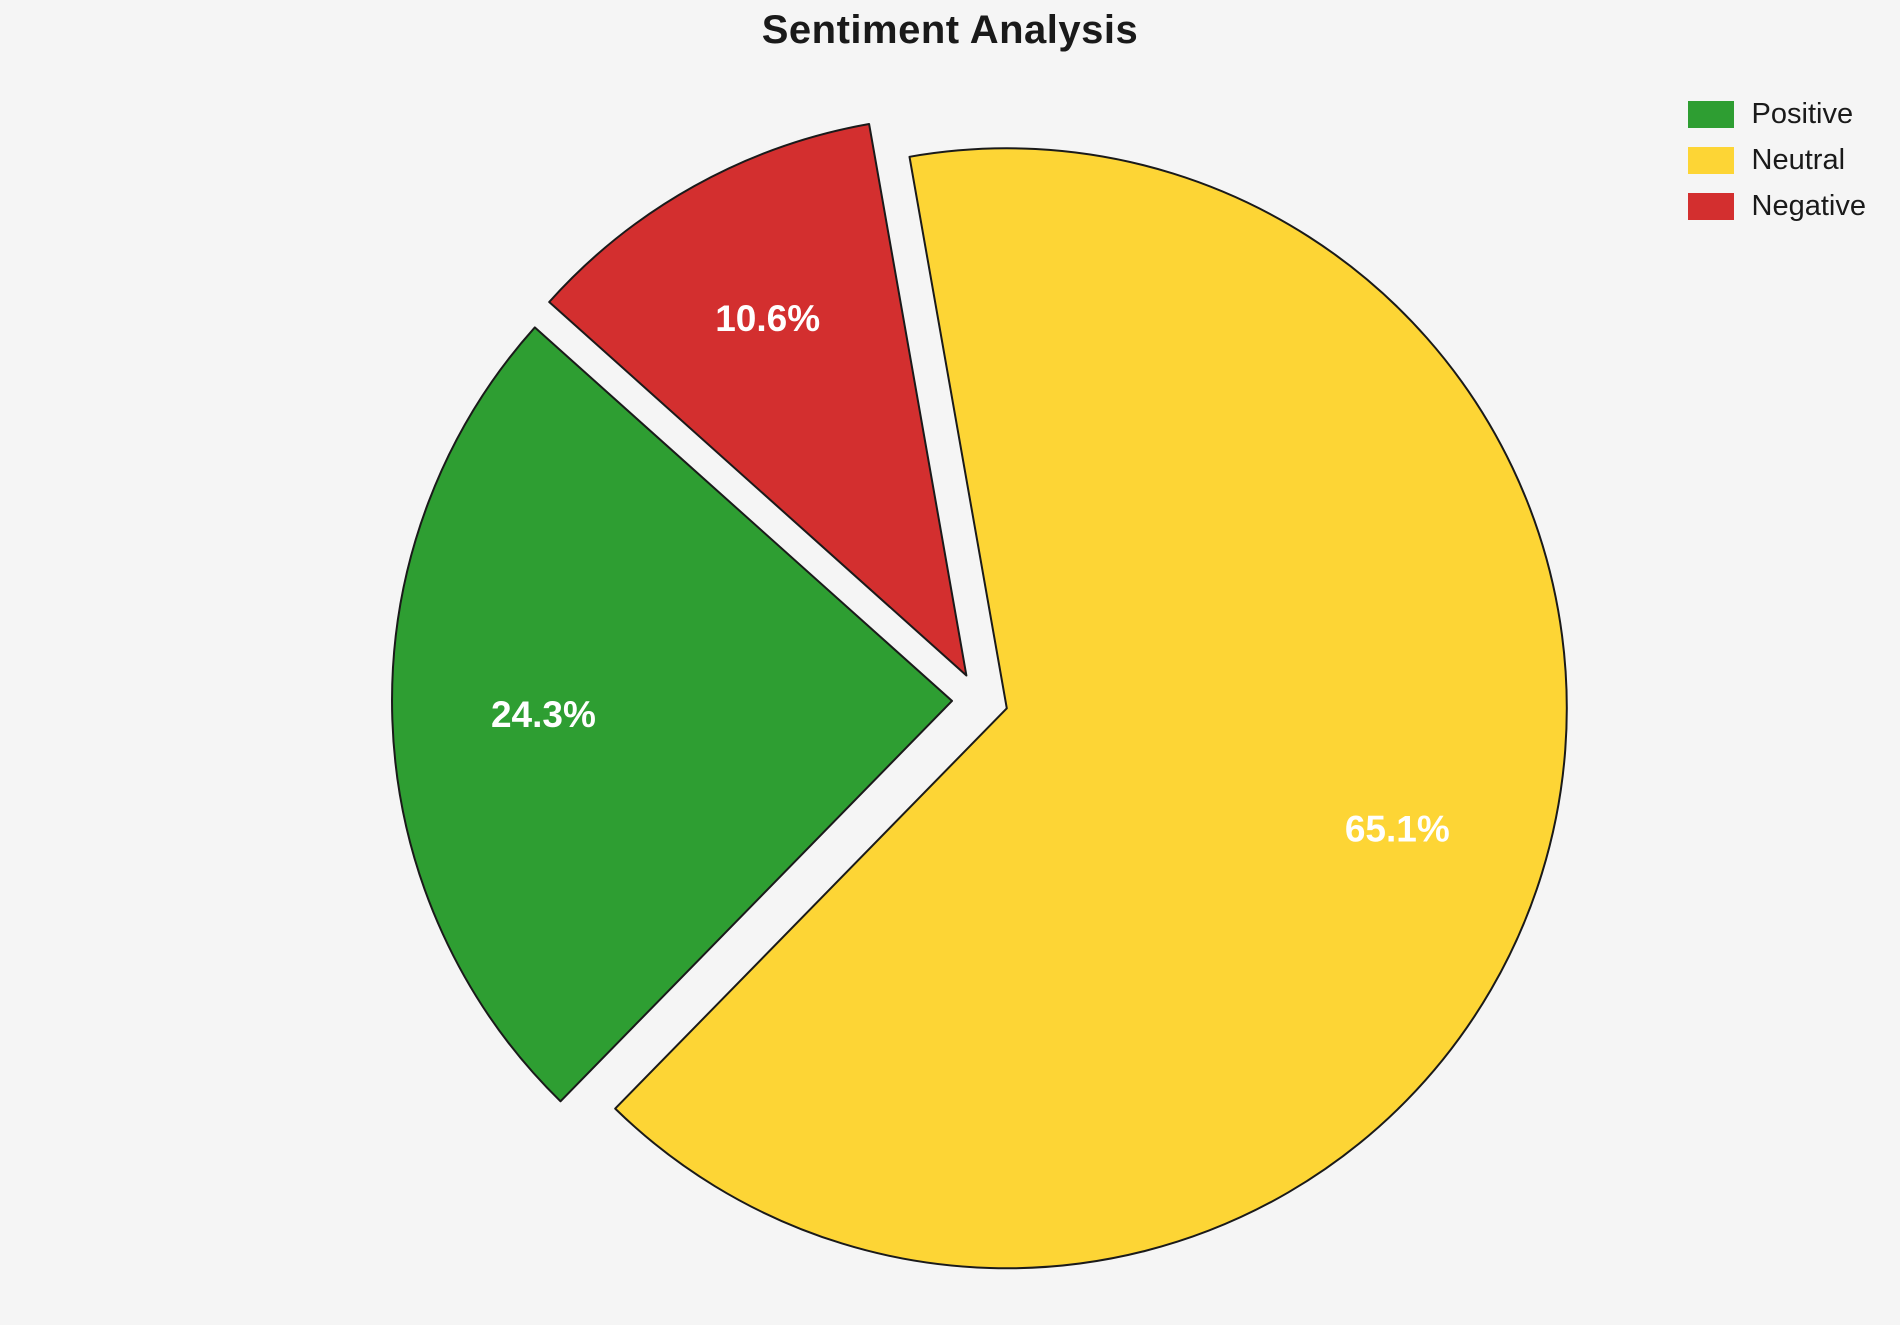  Describe the element at coordinates (1808, 206) in the screenshot. I see `legend-label-negative: Negative` at that location.